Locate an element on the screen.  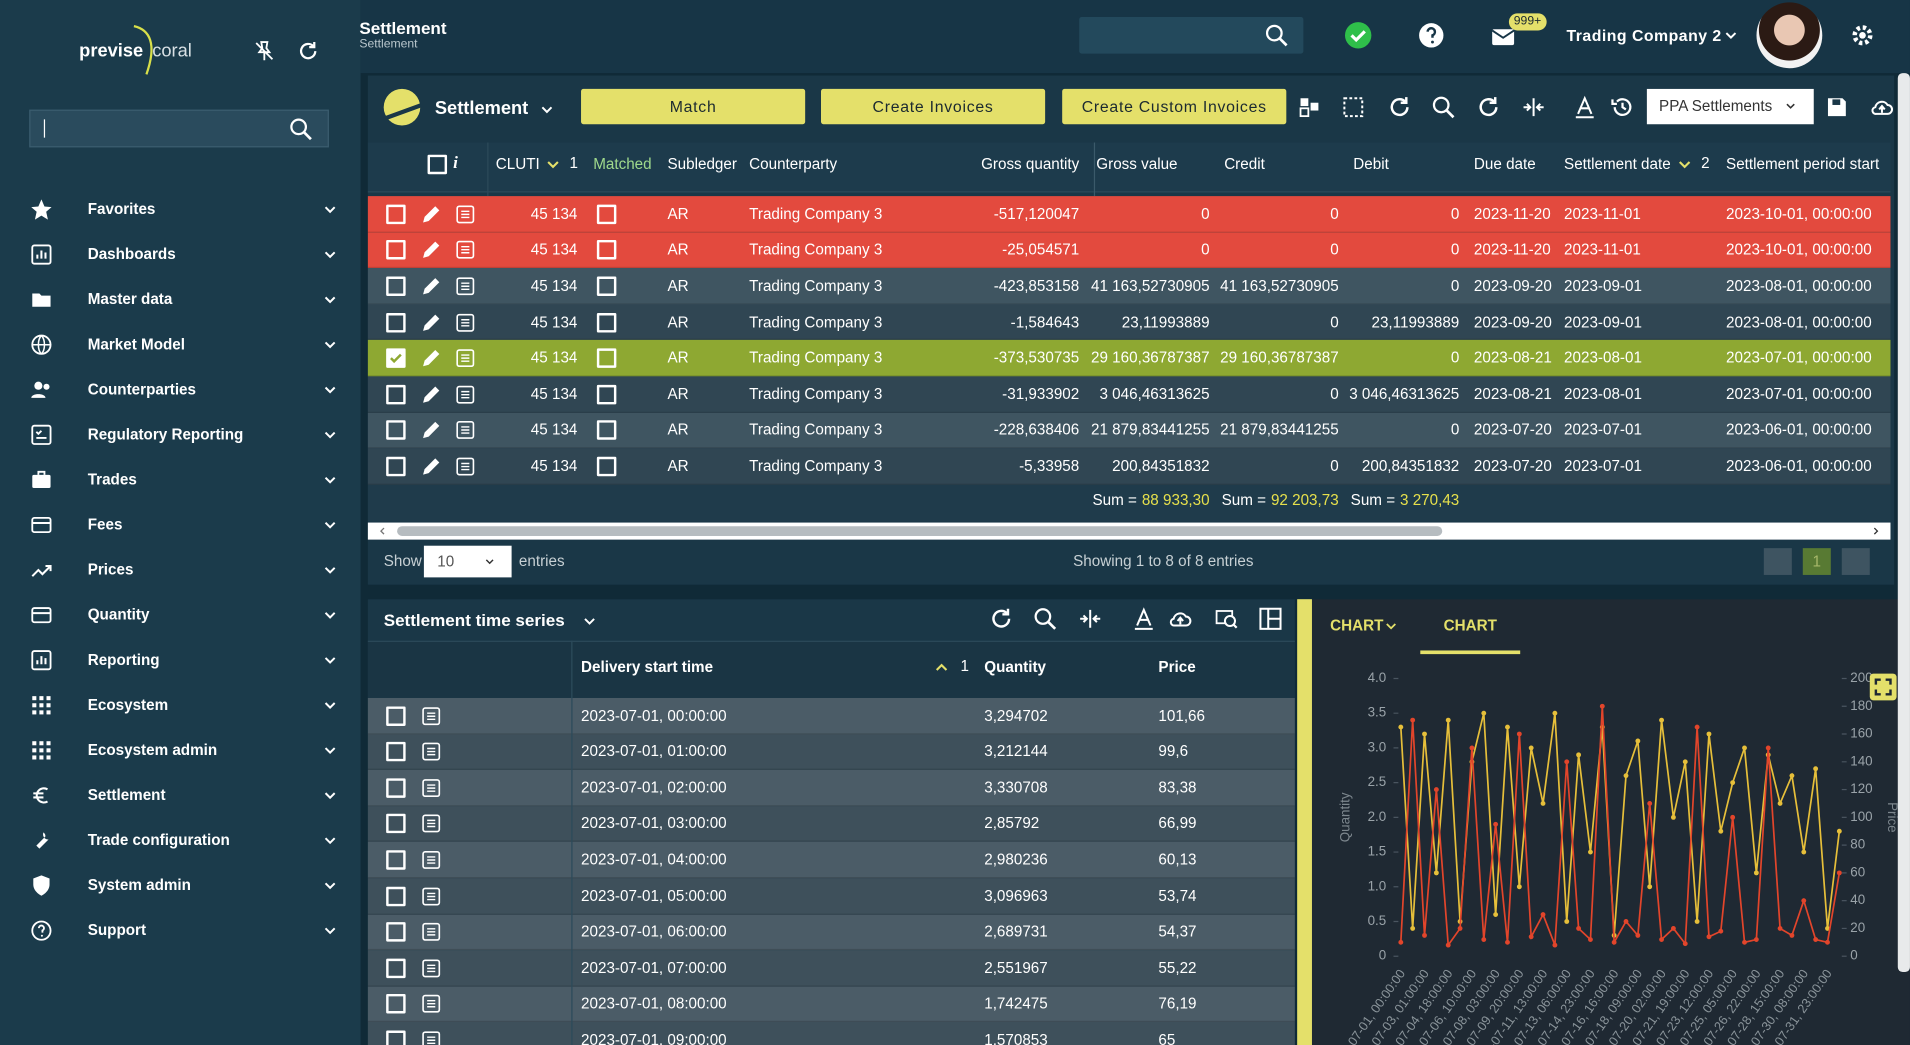
menu-item: Prices is located at coordinates (110, 570).